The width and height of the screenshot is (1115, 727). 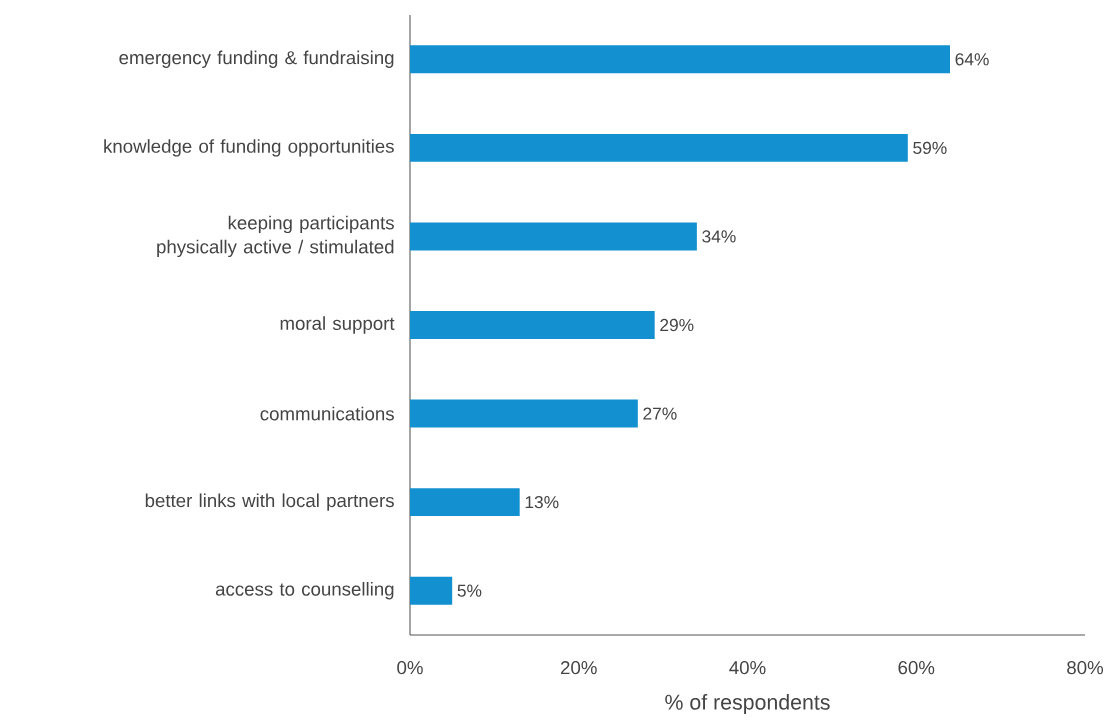 What do you see at coordinates (747, 704) in the screenshot?
I see `x-axis-title: % of respondents` at bounding box center [747, 704].